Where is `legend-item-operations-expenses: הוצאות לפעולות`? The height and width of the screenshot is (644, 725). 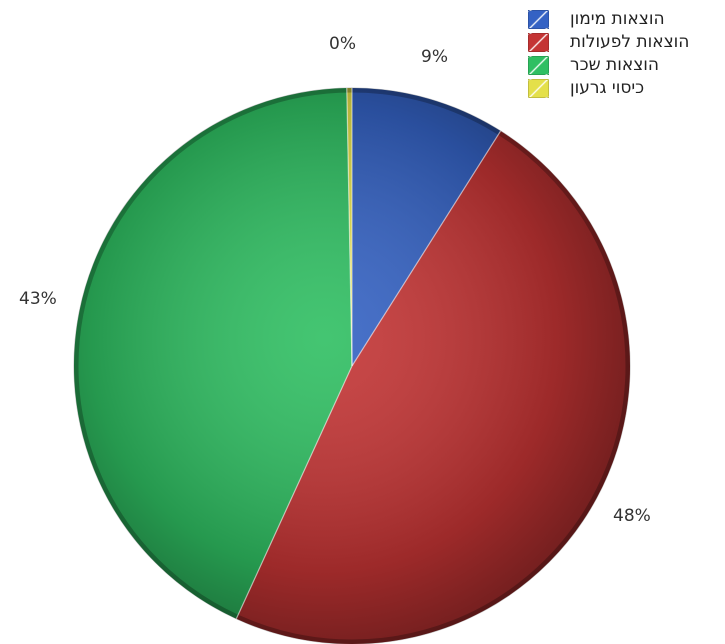 legend-item-operations-expenses: הוצאות לפעולות is located at coordinates (625, 42).